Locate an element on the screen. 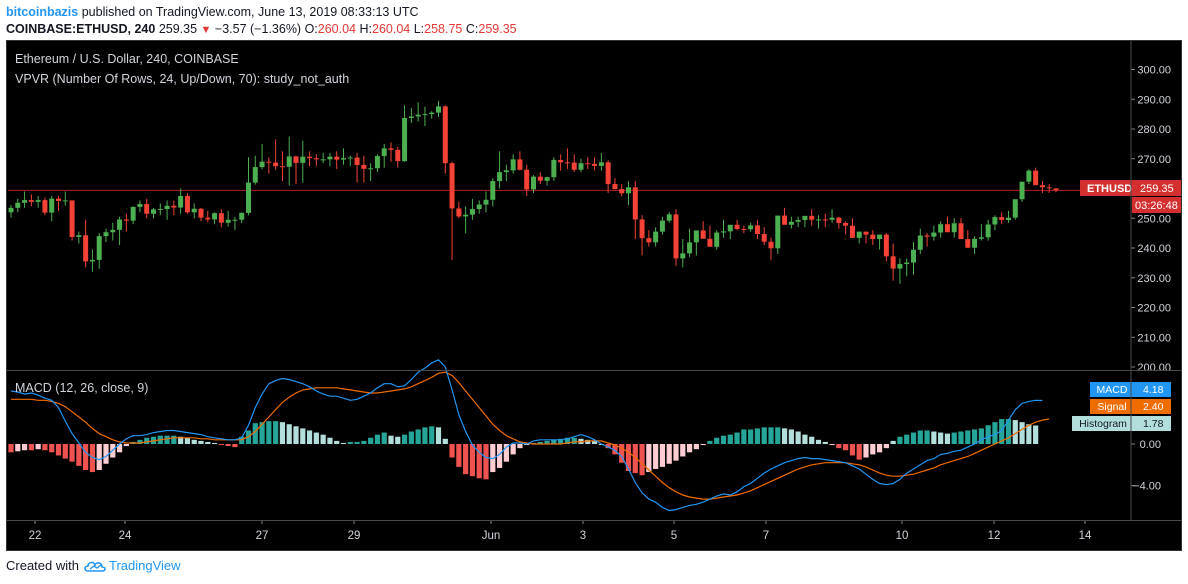 Image resolution: width=1188 pixels, height=584 pixels. macd-tag-name: Signal is located at coordinates (1111, 407).